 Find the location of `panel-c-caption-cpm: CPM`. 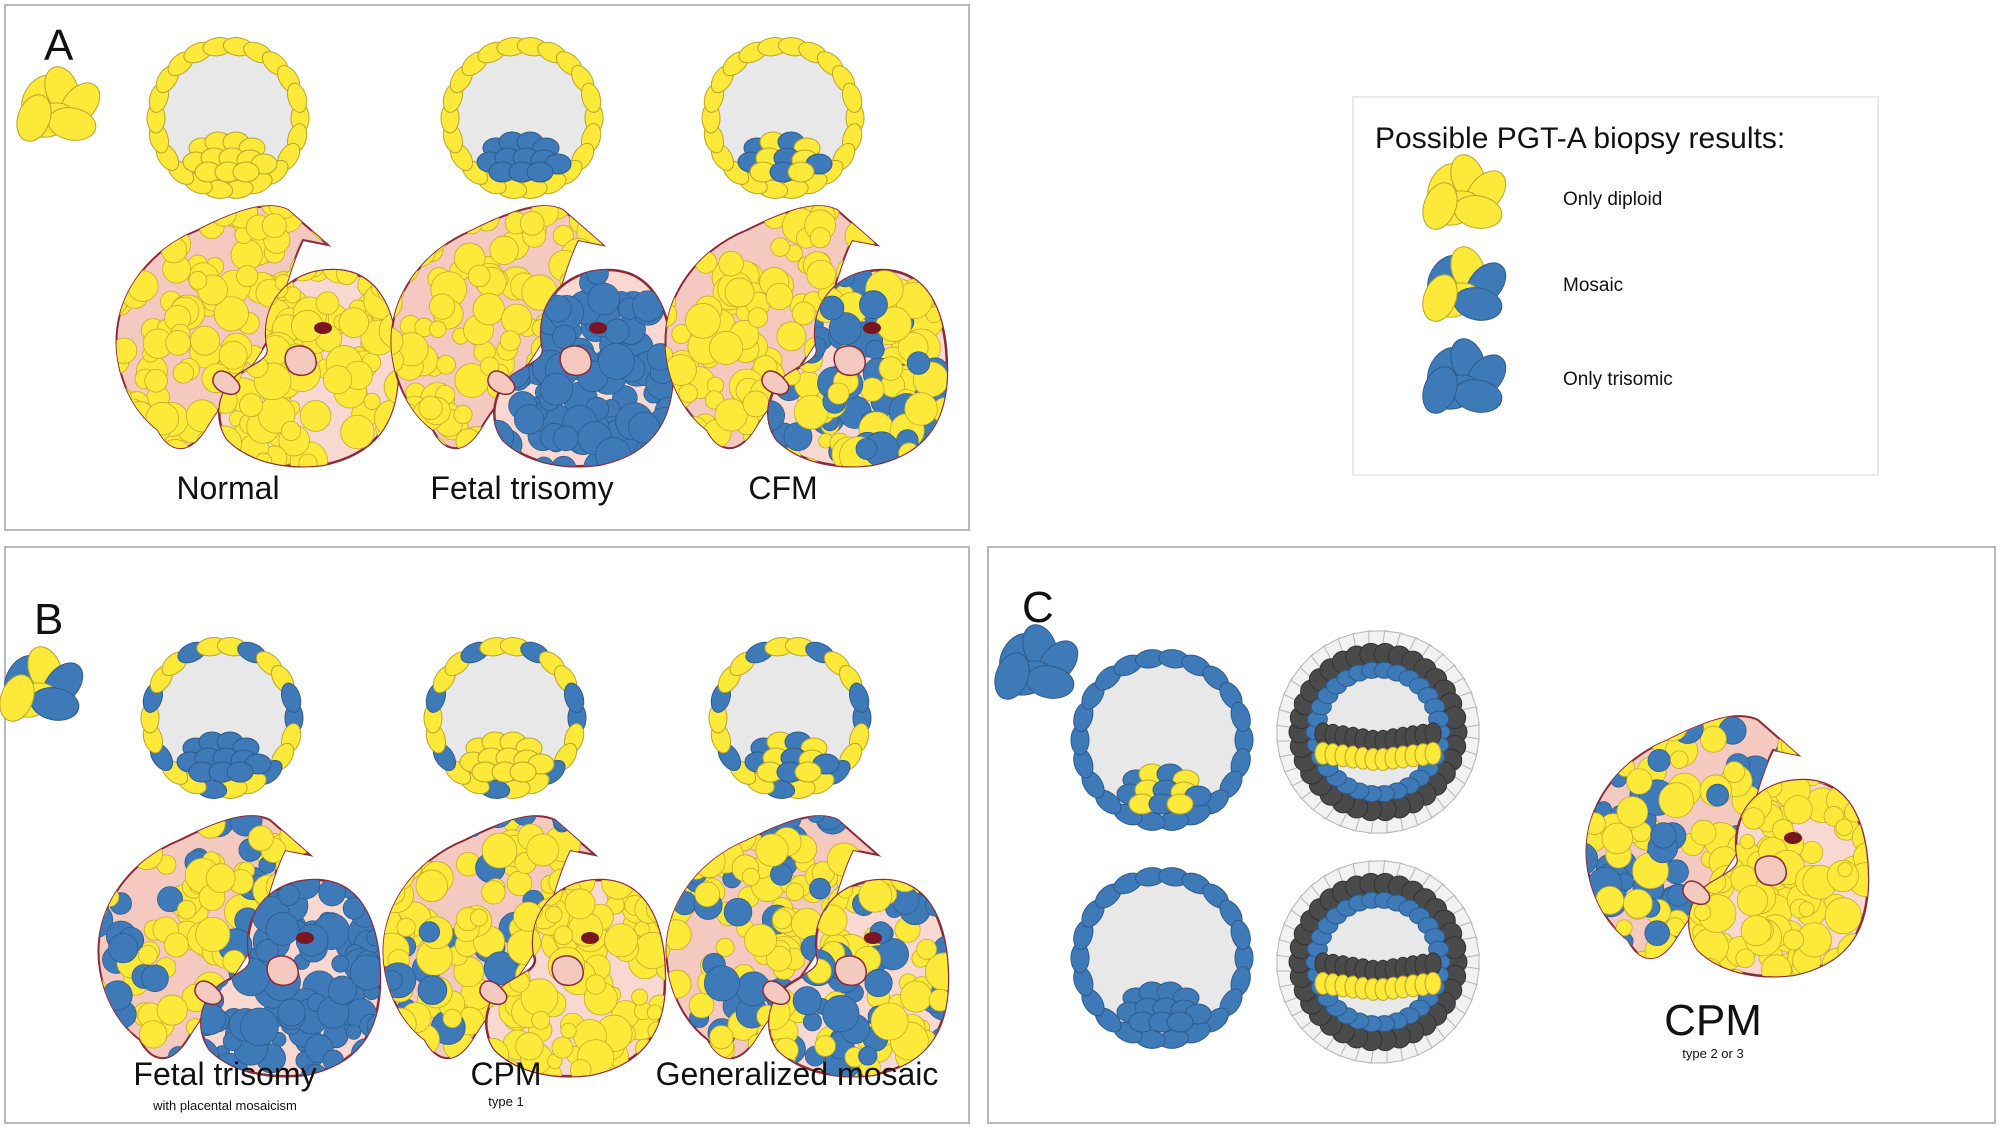

panel-c-caption-cpm: CPM is located at coordinates (1713, 1020).